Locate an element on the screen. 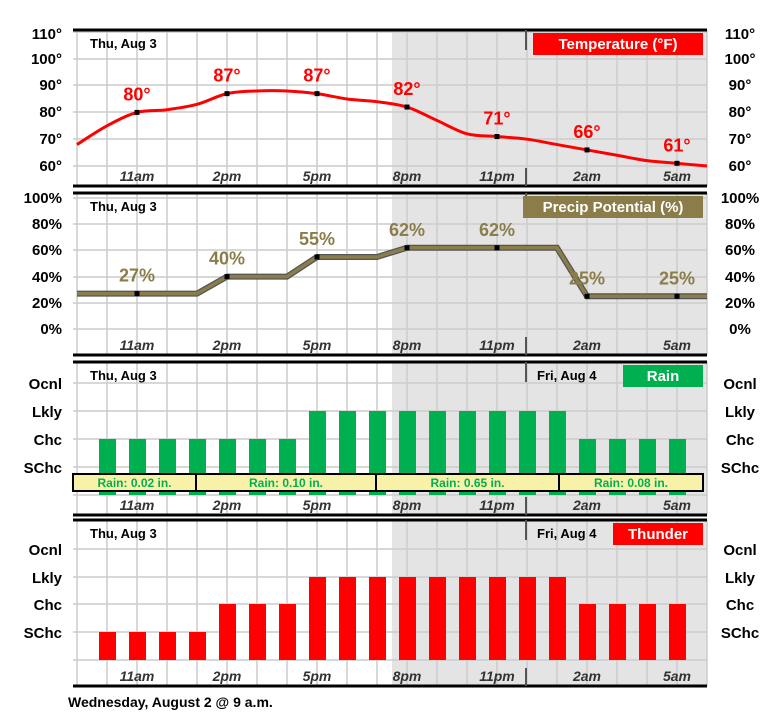 The width and height of the screenshot is (778, 726). data-label: 71° is located at coordinates (496, 119).